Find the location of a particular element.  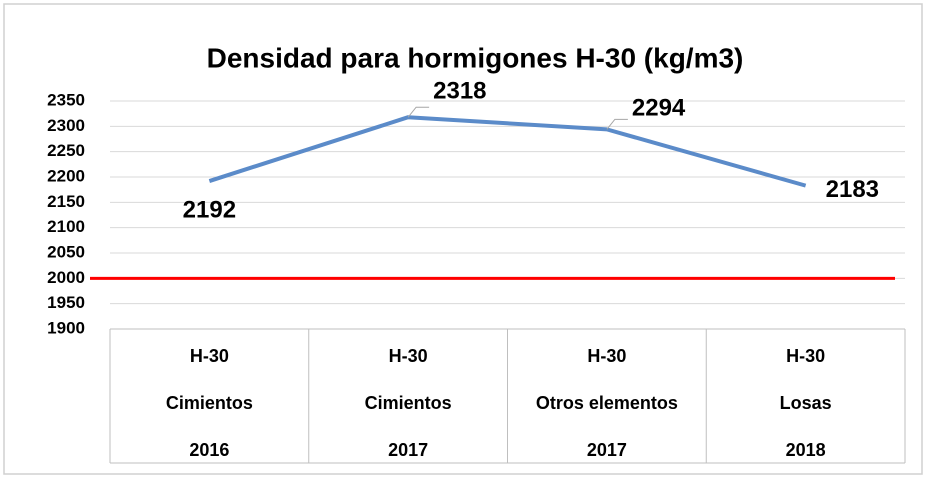

y-tick-label: 2200 is located at coordinates (66, 175).